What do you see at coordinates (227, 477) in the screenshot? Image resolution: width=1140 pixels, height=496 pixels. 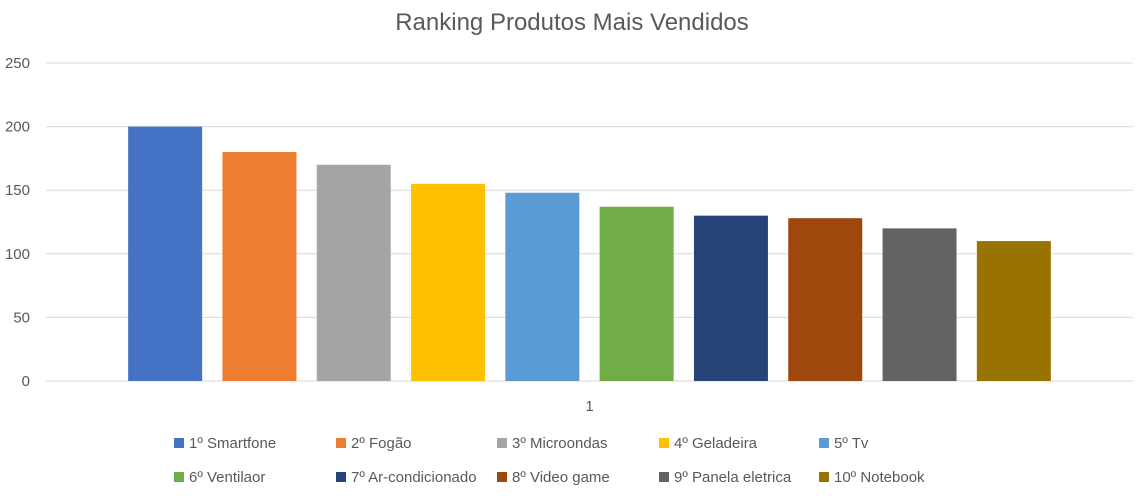 I see `legend-label: 6º Ventilaor` at bounding box center [227, 477].